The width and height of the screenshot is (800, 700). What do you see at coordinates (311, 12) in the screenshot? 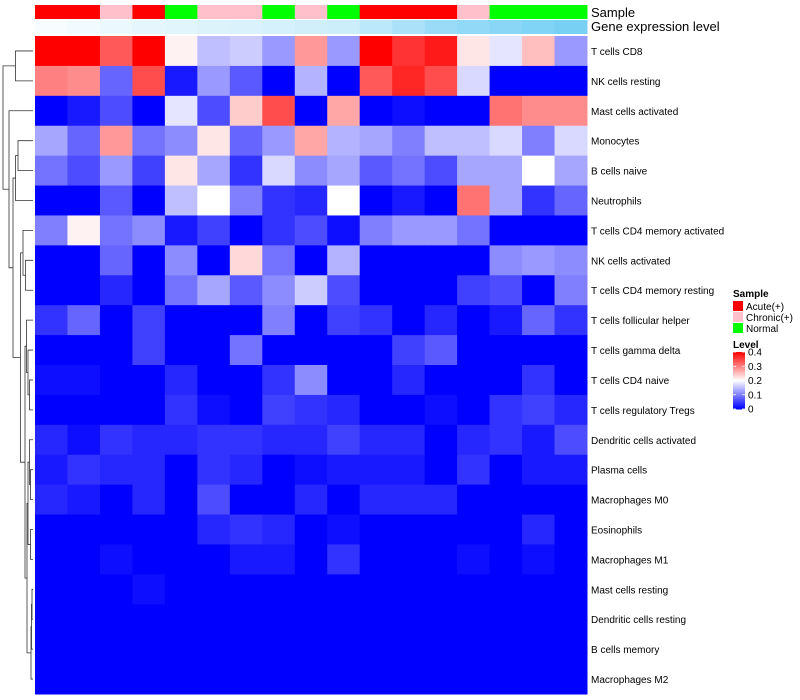
I see `sample-annotation-bar` at bounding box center [311, 12].